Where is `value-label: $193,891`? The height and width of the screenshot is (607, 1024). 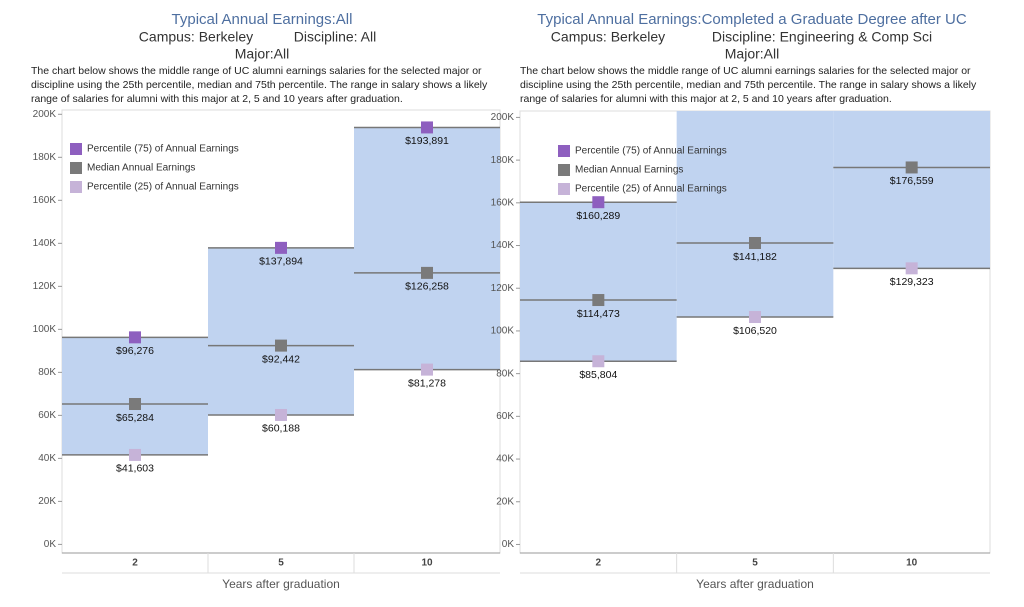 value-label: $193,891 is located at coordinates (427, 141).